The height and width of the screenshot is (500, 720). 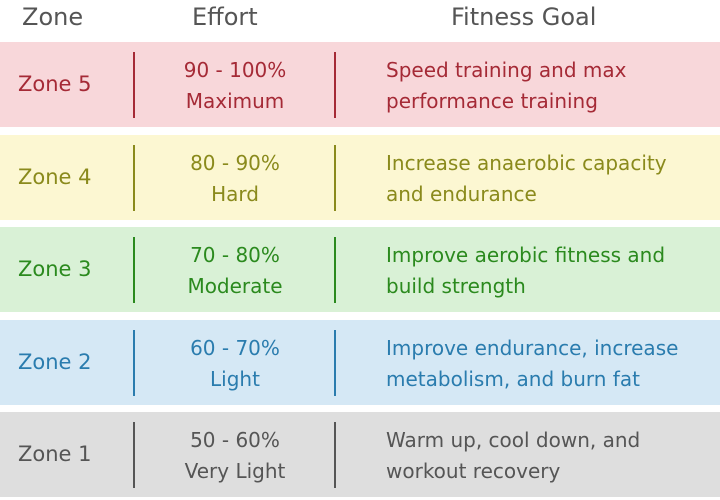 What do you see at coordinates (55, 177) in the screenshot?
I see `zone-label: Zone 4` at bounding box center [55, 177].